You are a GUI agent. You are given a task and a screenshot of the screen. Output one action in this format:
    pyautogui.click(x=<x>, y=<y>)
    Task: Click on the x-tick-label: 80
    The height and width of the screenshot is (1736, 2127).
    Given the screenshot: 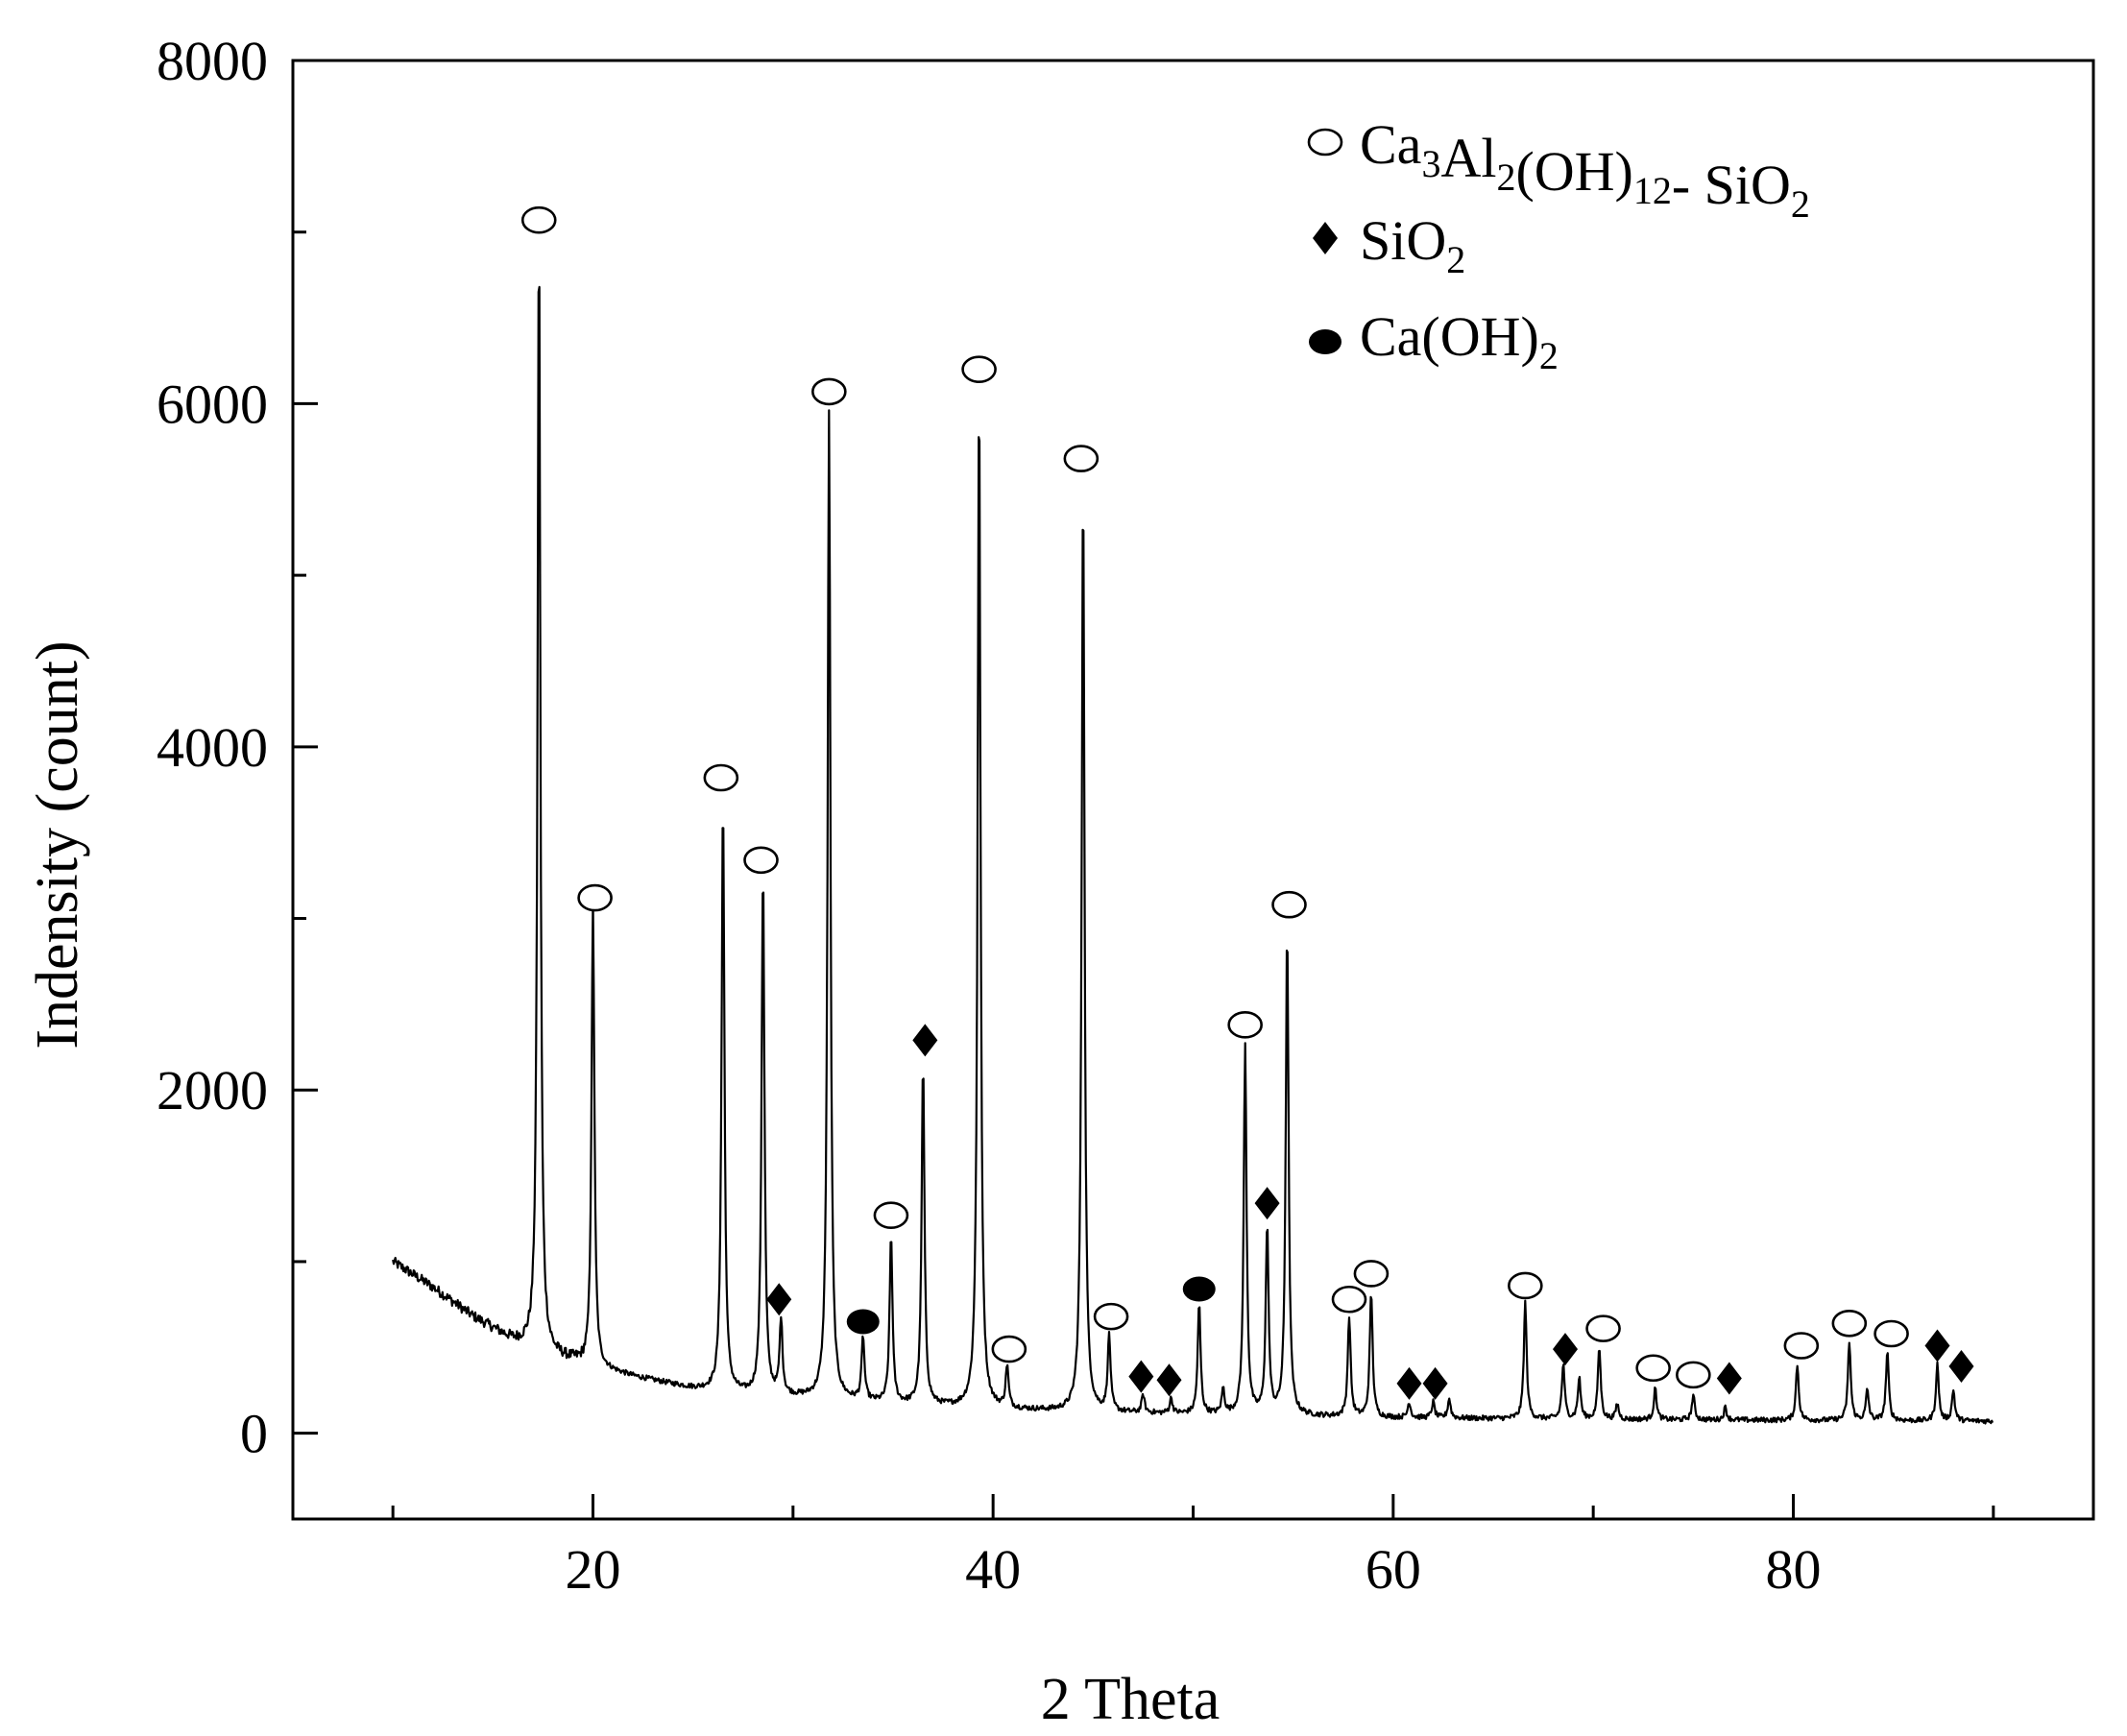 What is the action you would take?
    pyautogui.click(x=1794, y=1569)
    